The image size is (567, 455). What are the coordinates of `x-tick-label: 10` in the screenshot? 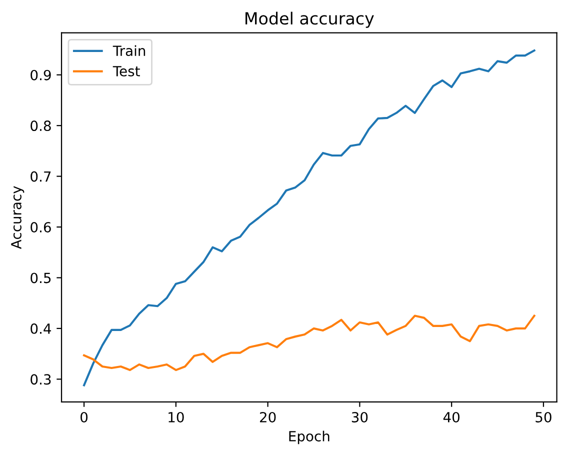 It's located at (176, 417).